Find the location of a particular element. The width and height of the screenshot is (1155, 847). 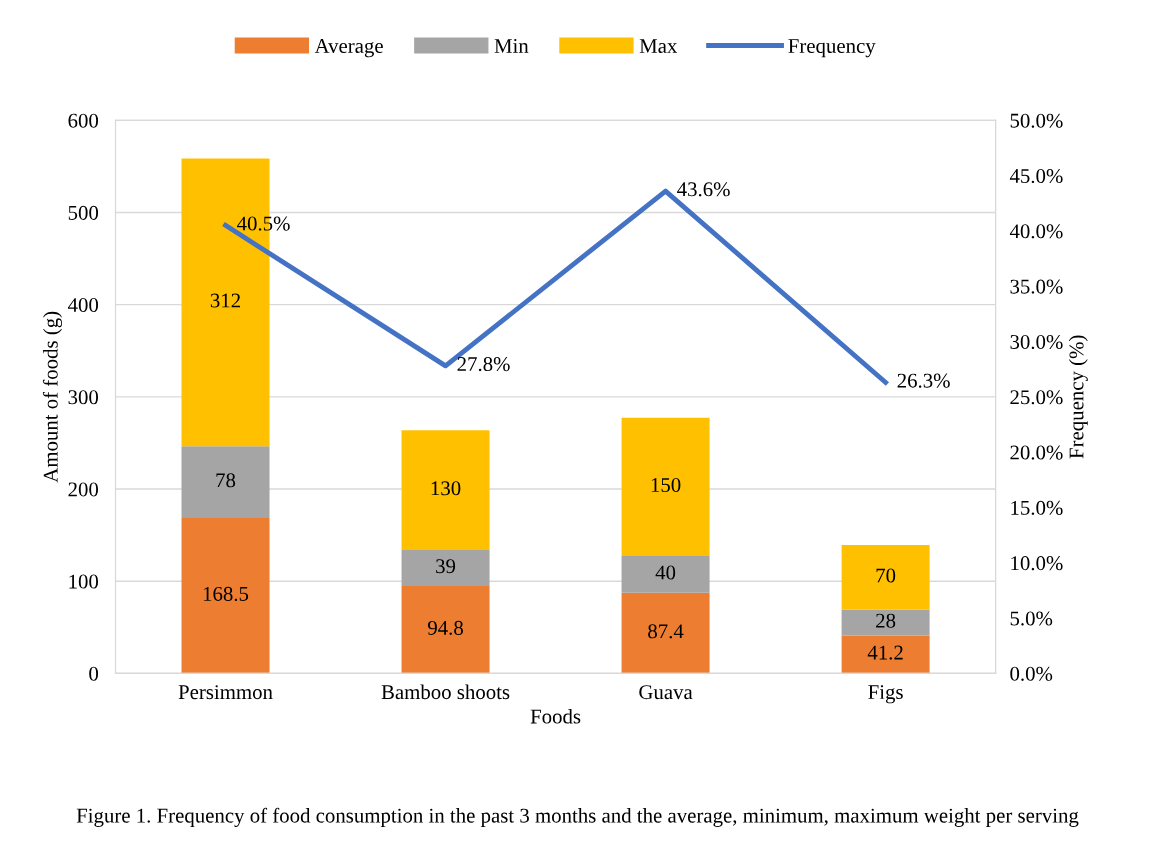

caption: Figure 1. Frequency of food consumption in the past 3 months and the average, minimum, maximum weight per serving is located at coordinates (577, 817).